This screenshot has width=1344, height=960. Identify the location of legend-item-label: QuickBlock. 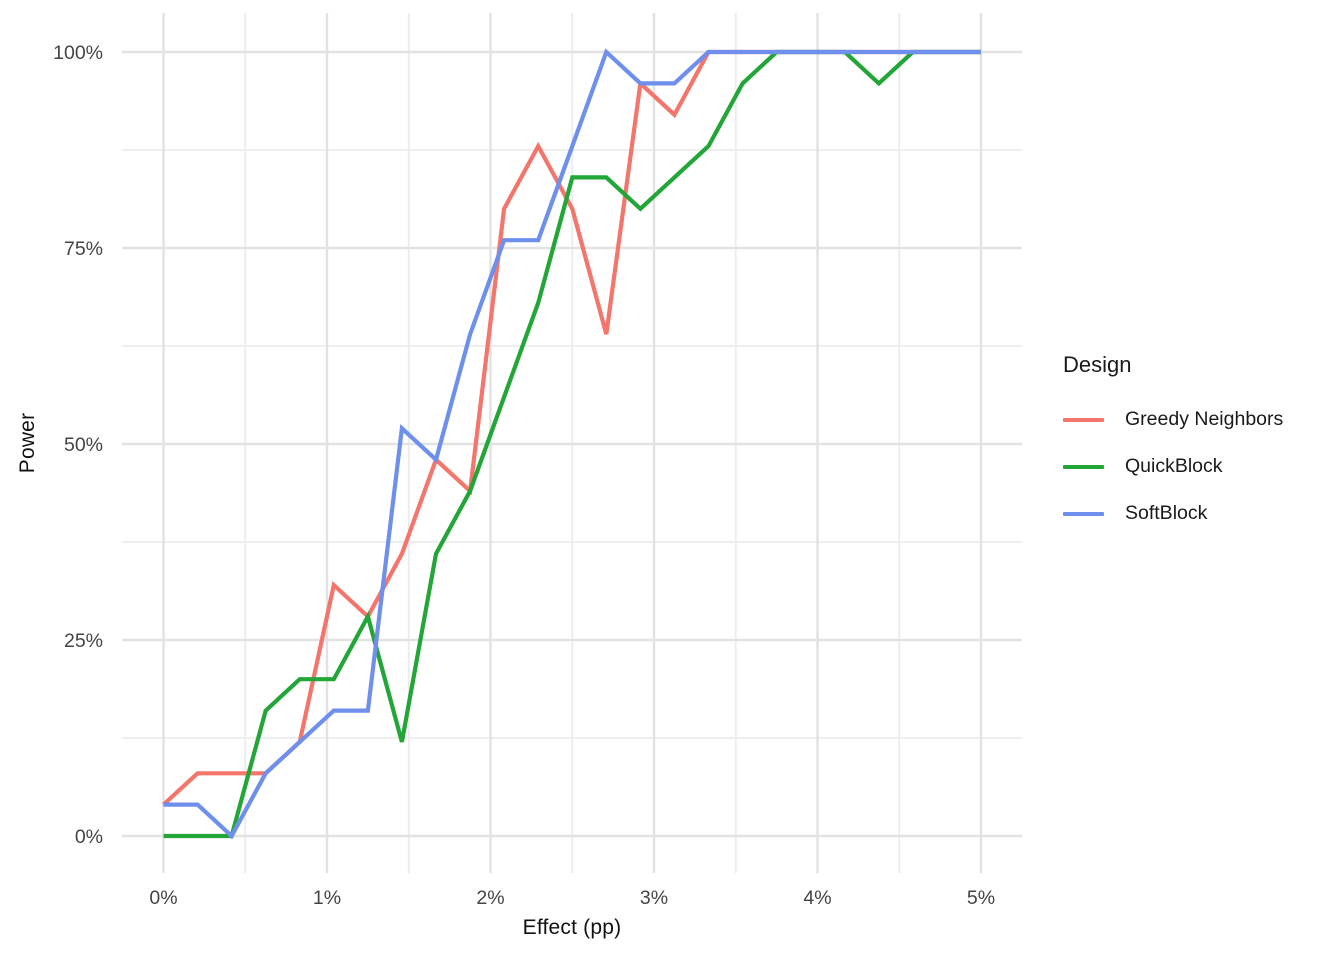
(1174, 466).